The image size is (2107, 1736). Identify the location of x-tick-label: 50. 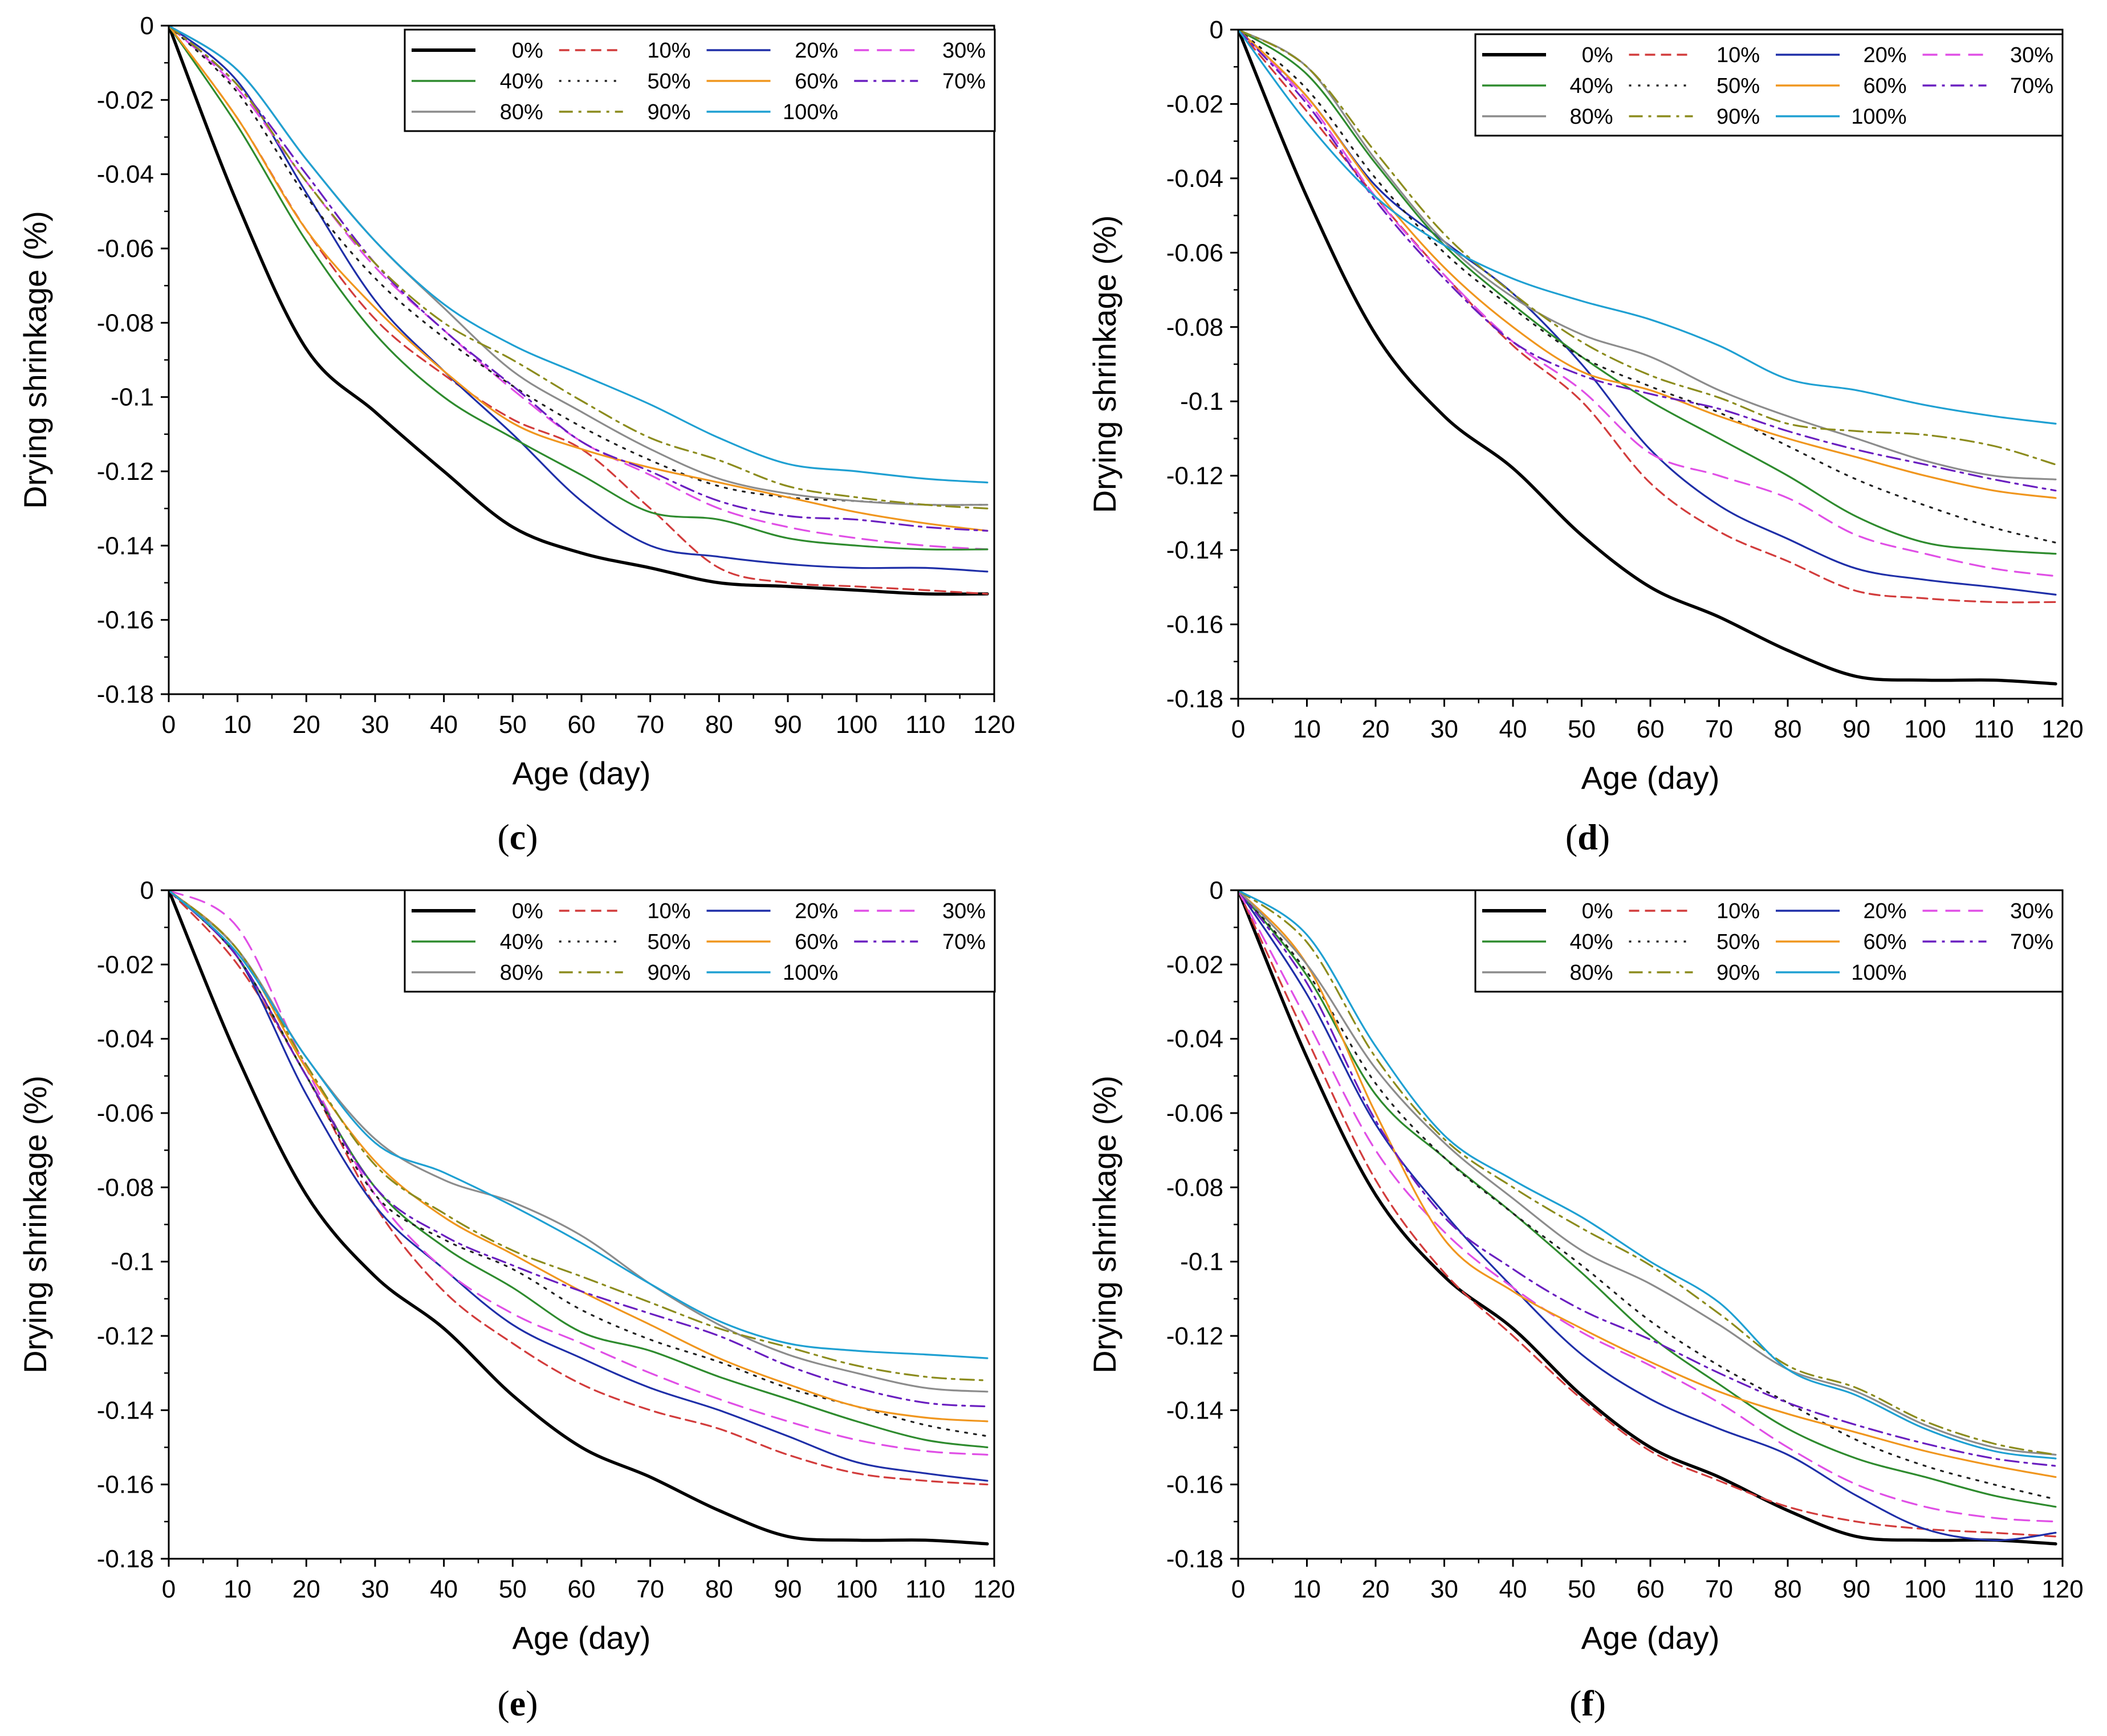
(513, 1589).